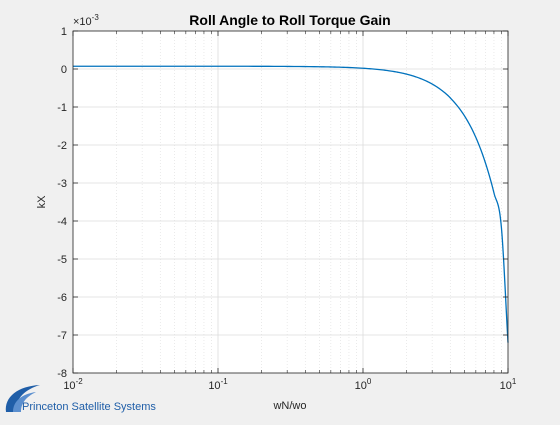 The height and width of the screenshot is (425, 560). Describe the element at coordinates (73, 384) in the screenshot. I see `x-tick-label: 10⁻²` at that location.